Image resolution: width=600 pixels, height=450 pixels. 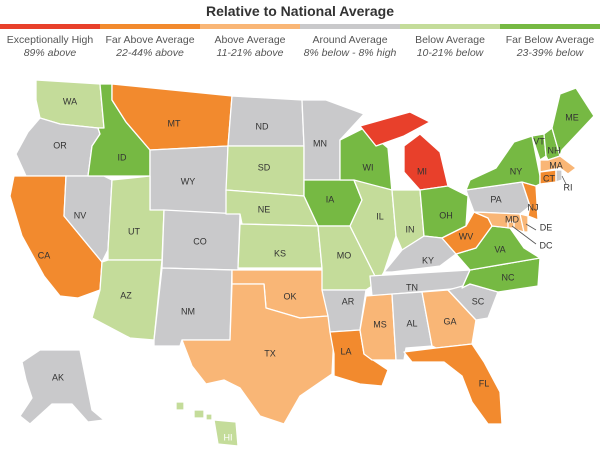 What do you see at coordinates (380, 324) in the screenshot?
I see `state-label-ms: MS` at bounding box center [380, 324].